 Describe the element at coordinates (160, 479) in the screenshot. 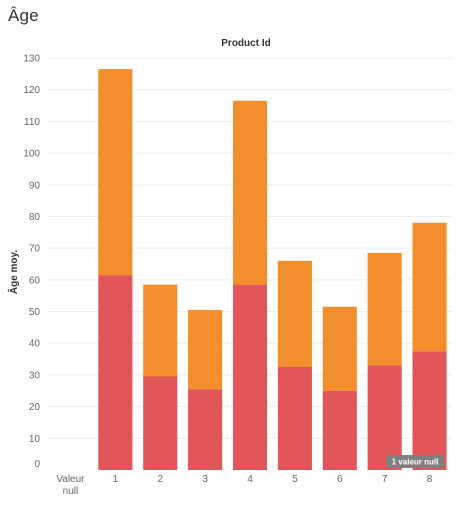

I see `x-tick-label: 2` at that location.